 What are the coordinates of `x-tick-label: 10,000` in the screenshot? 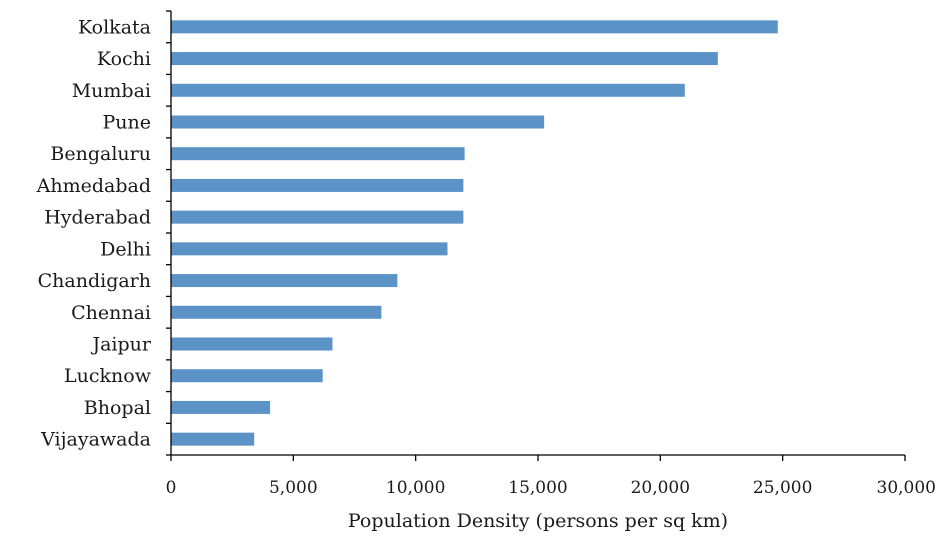 It's located at (415, 488).